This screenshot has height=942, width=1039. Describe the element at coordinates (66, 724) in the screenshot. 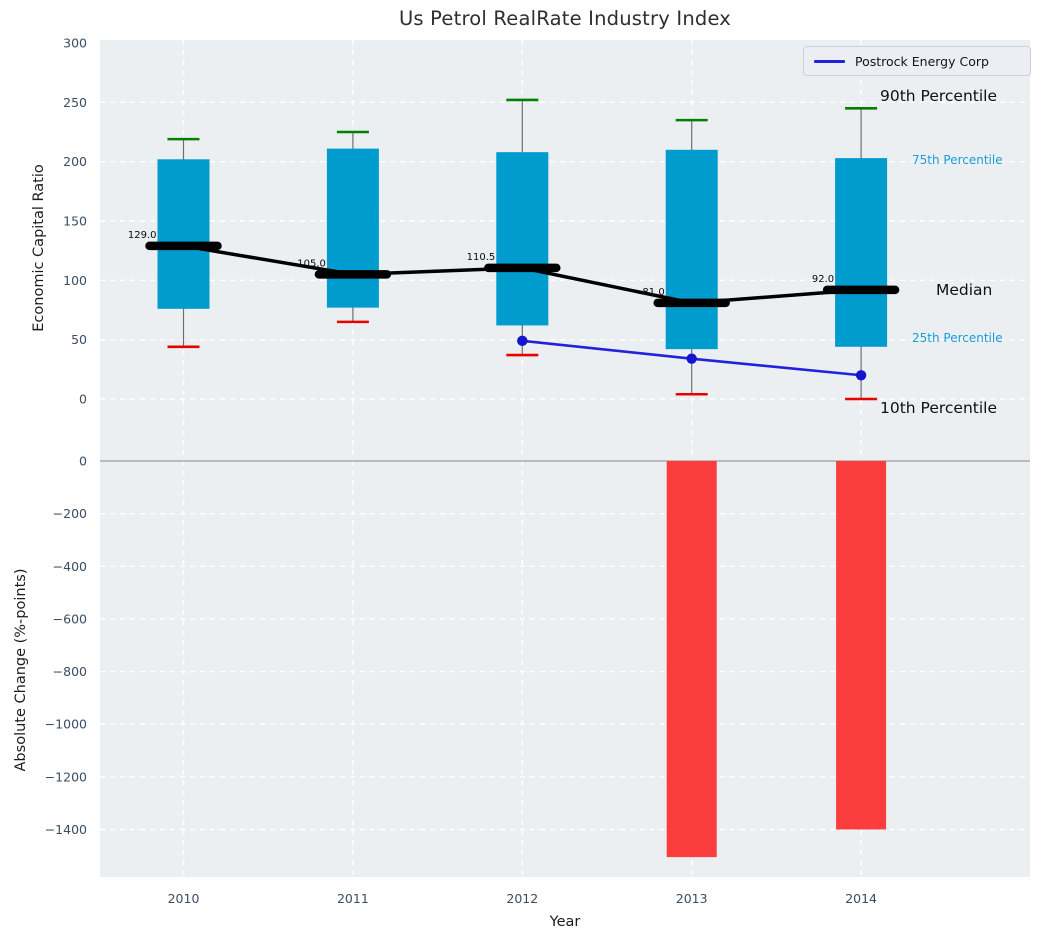

I see `ytick-bottom--1000: −1000` at that location.